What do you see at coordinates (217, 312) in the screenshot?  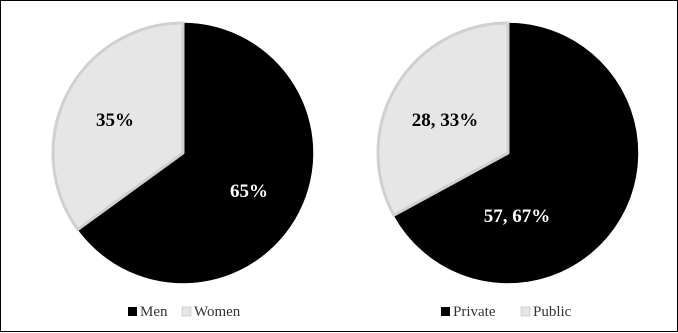 I see `legend-label-women: Women` at bounding box center [217, 312].